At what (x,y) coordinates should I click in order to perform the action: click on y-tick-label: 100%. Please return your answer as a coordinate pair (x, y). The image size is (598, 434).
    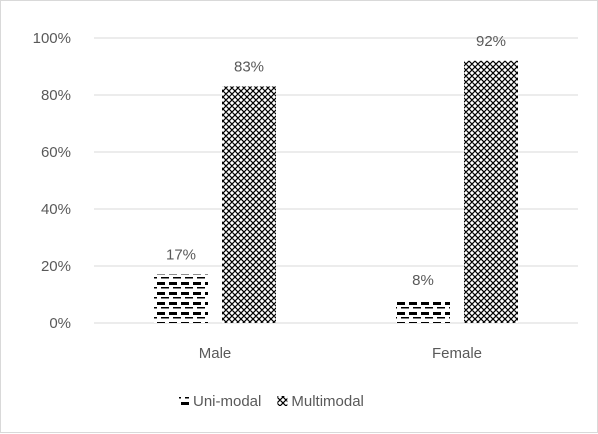
    Looking at the image, I should click on (52, 38).